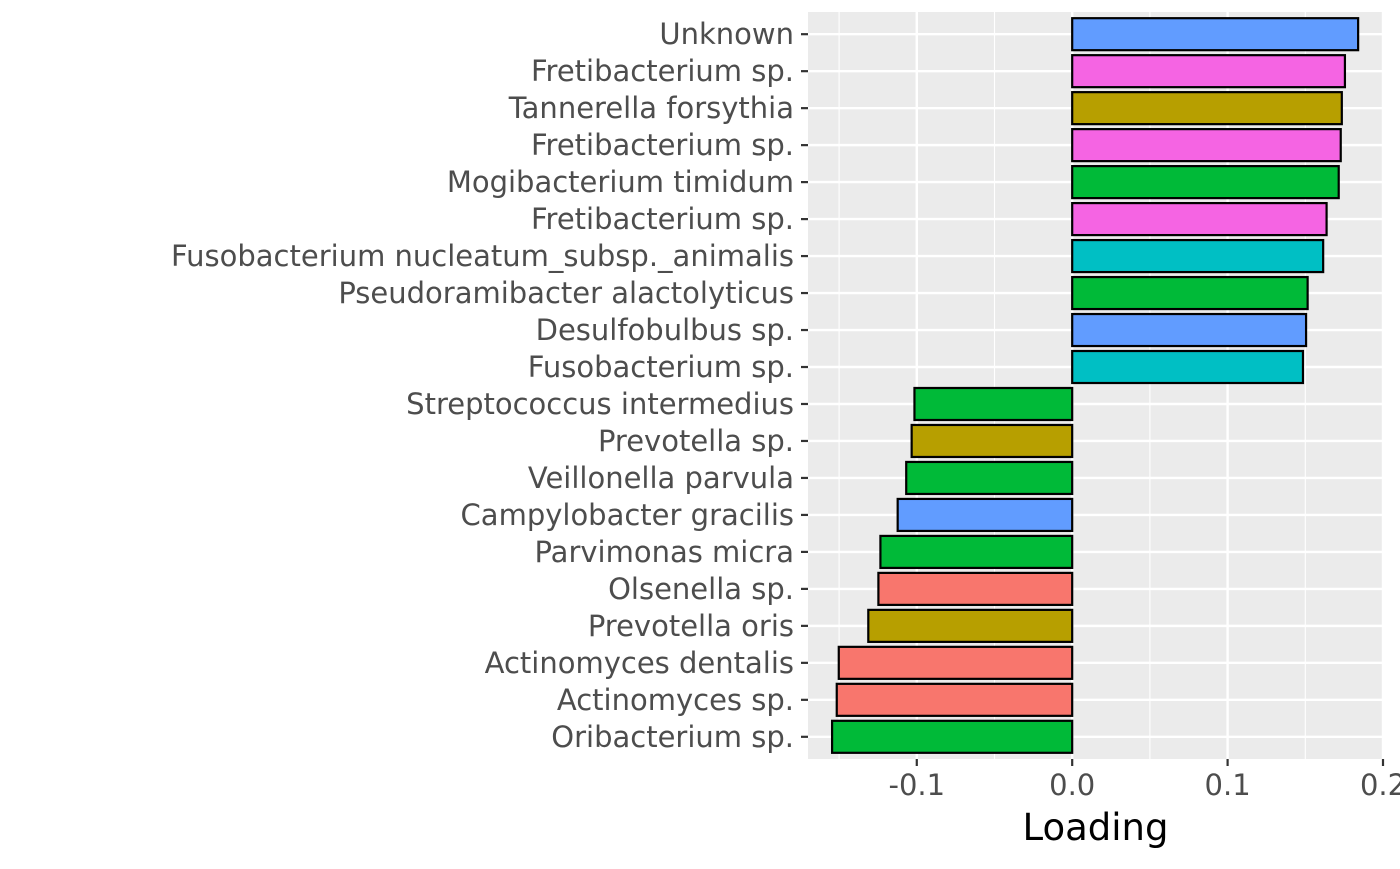 Image resolution: width=1400 pixels, height=869 pixels. What do you see at coordinates (665, 330) in the screenshot?
I see `y-tick-label: Desulfobulbus sp.` at bounding box center [665, 330].